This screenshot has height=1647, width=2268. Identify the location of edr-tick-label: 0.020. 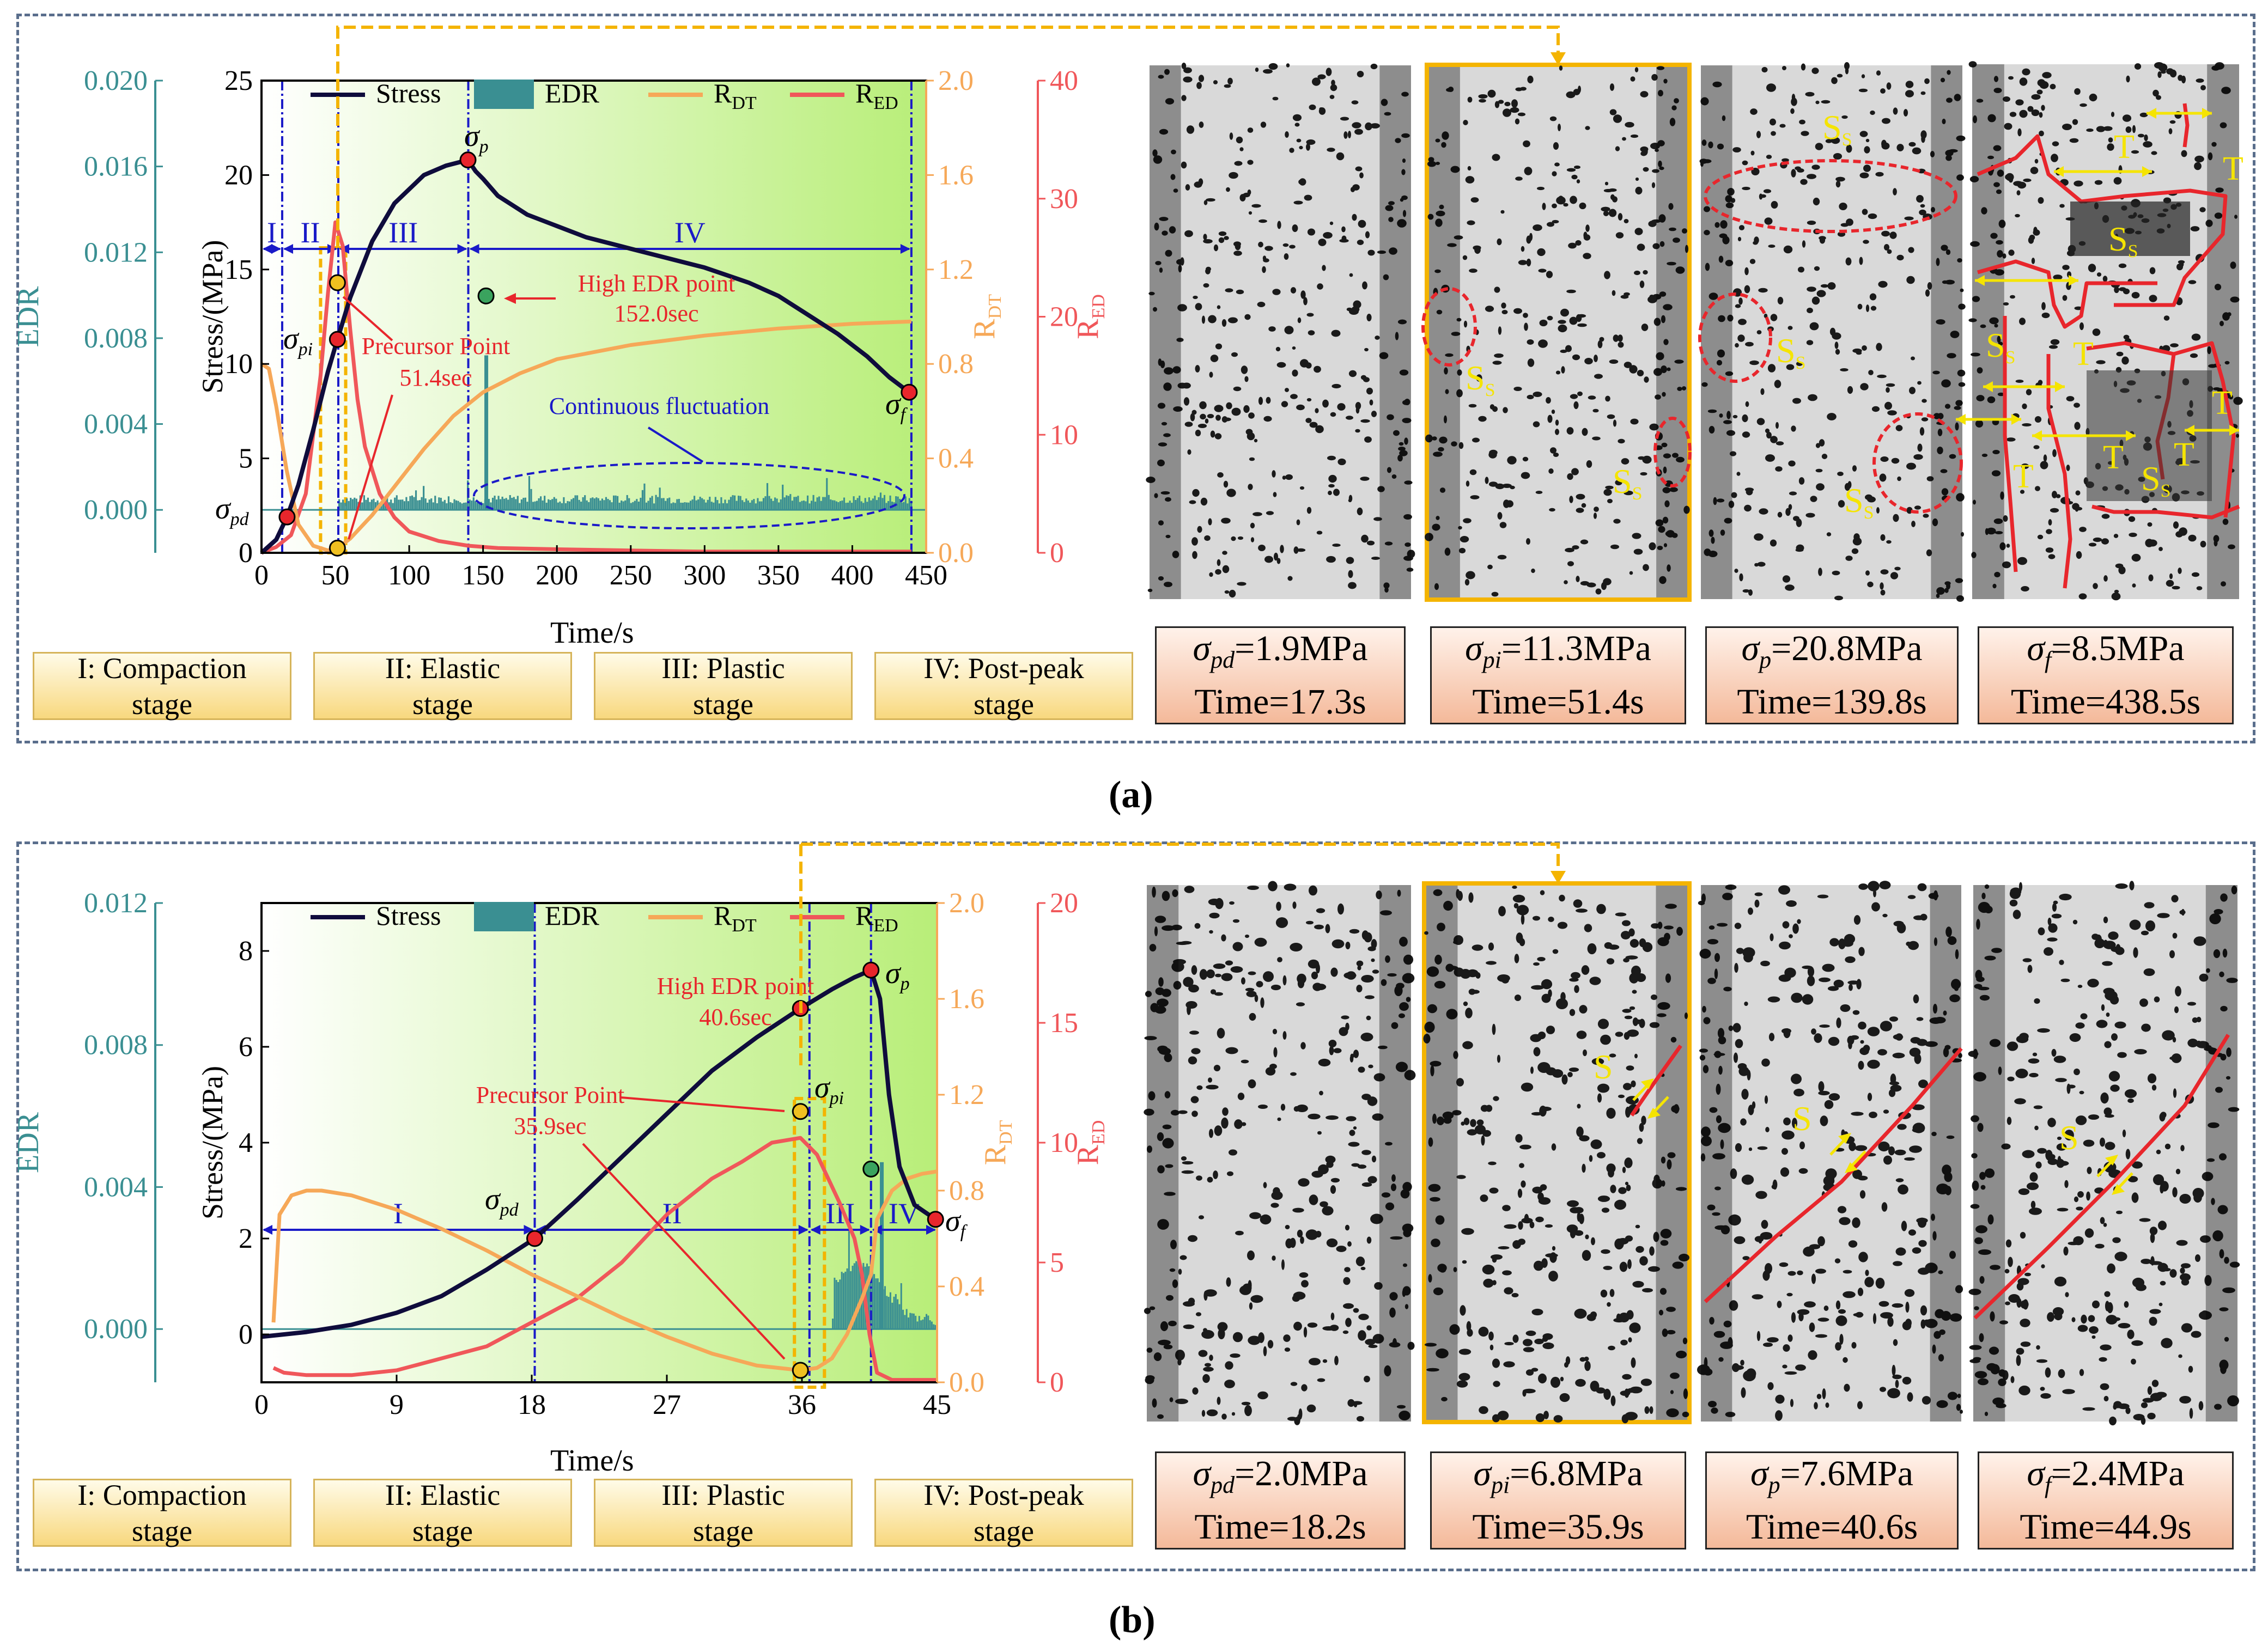
(116, 80).